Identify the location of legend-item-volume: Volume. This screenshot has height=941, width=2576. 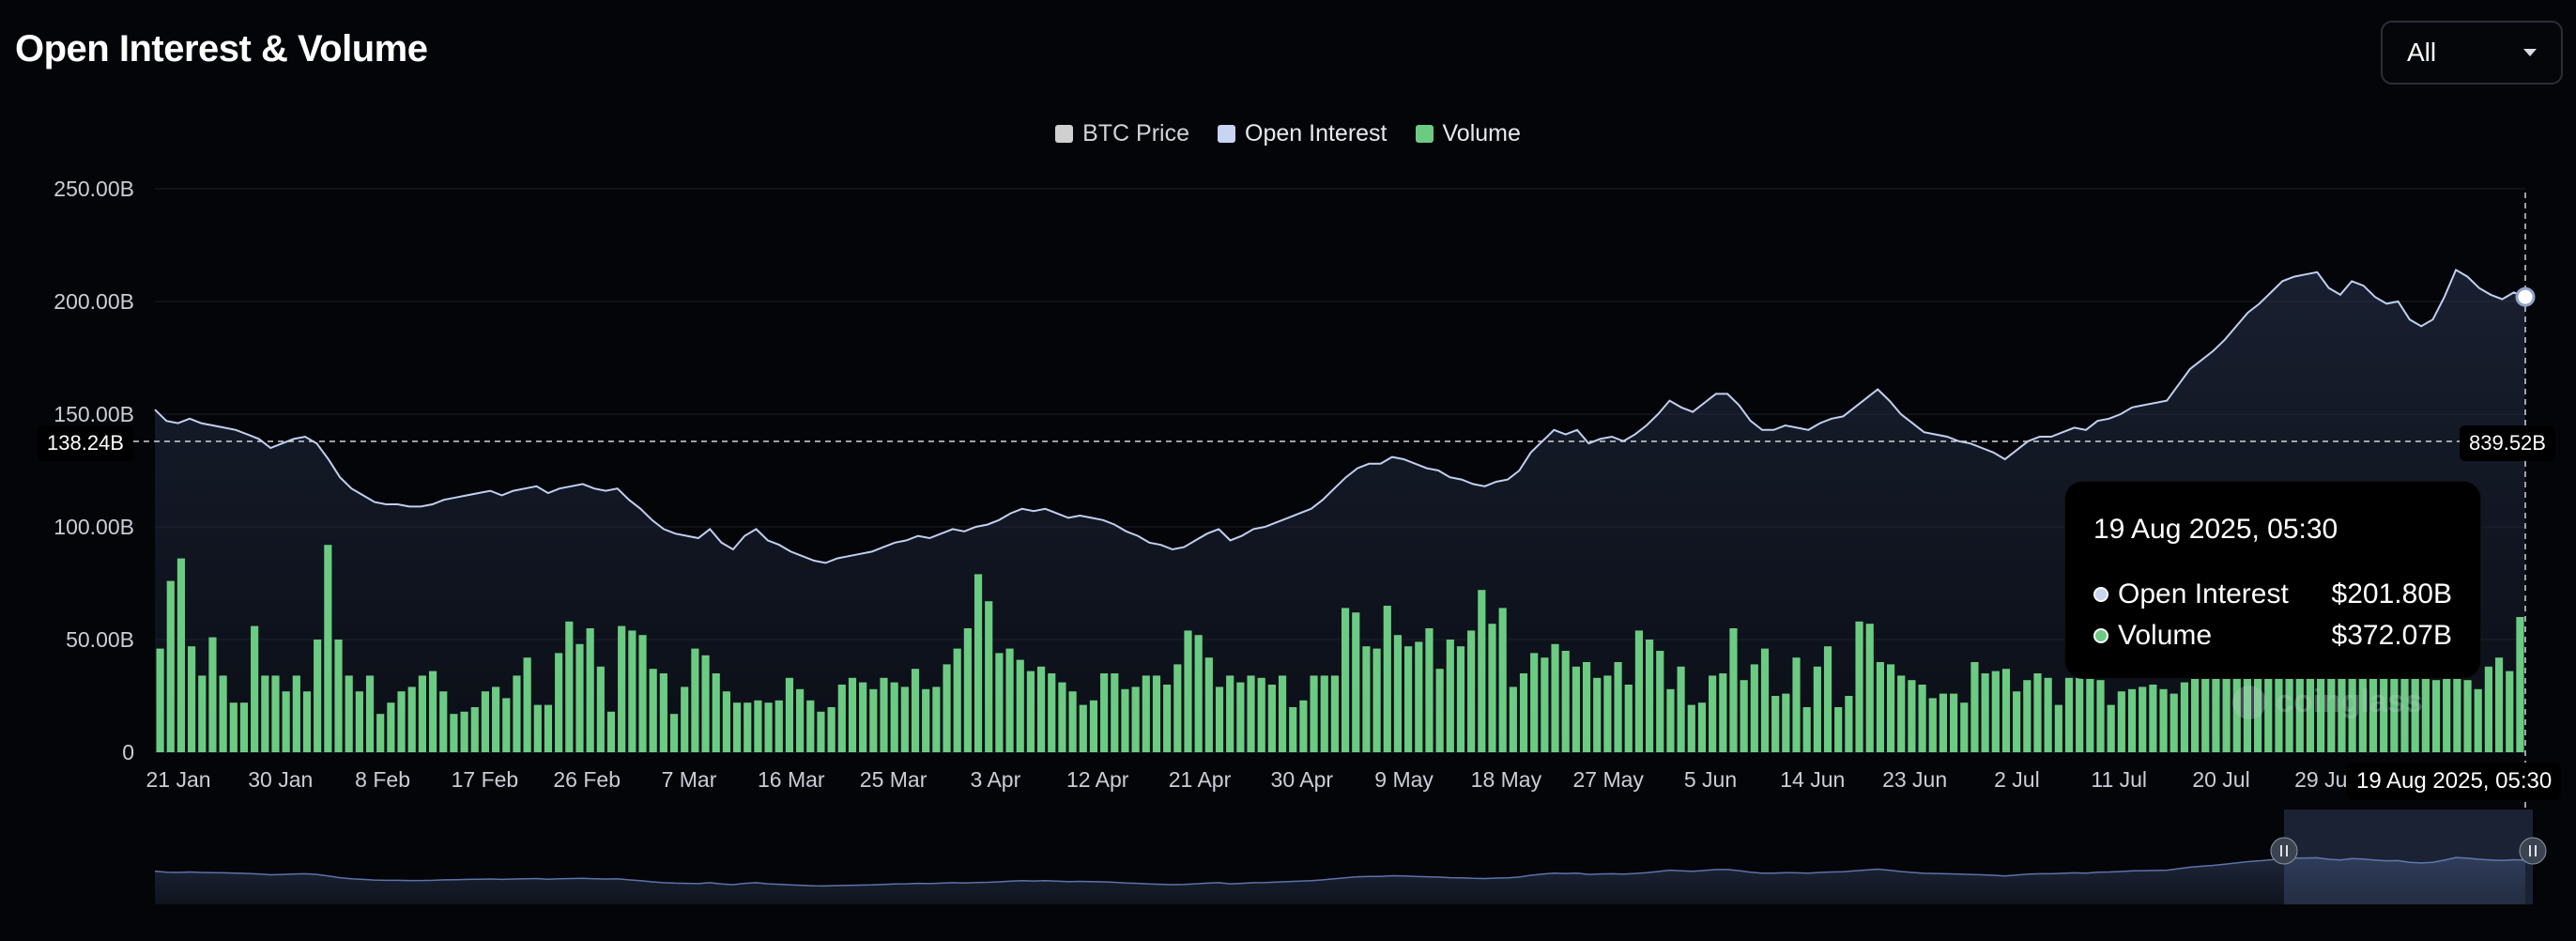
(1468, 133).